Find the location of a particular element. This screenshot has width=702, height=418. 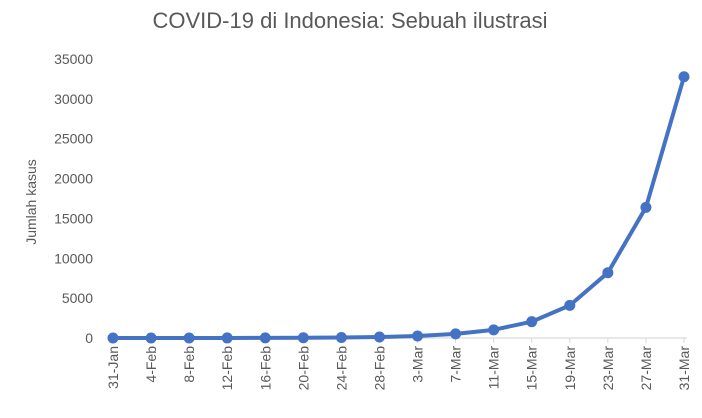

x-tick-label: 28-Feb is located at coordinates (379, 368).